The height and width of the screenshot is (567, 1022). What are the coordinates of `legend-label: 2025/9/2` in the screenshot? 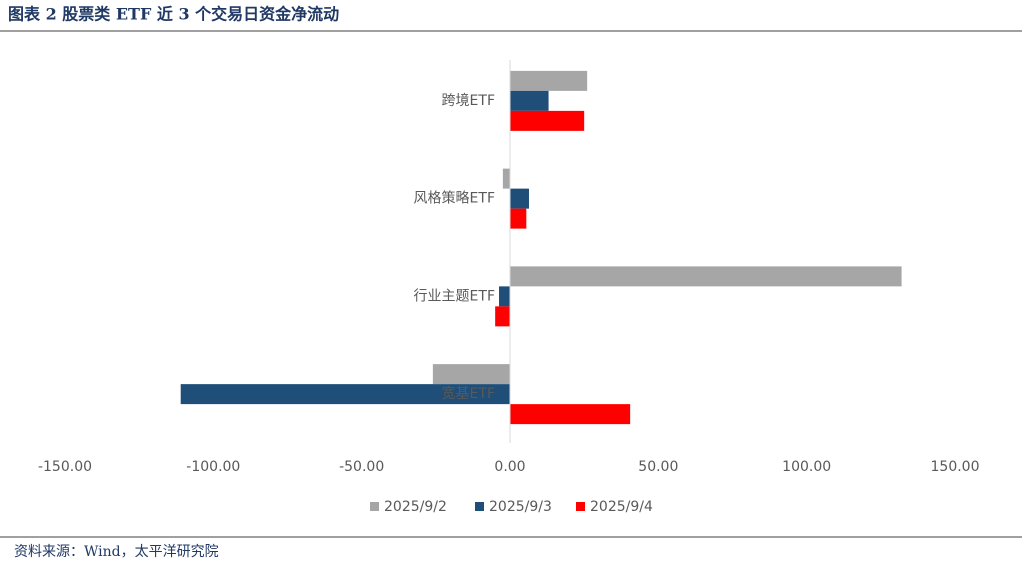 It's located at (415, 507).